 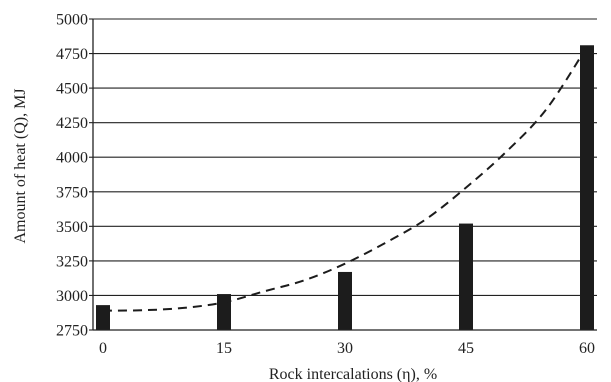 I want to click on y-tick-label: 3500, so click(x=72, y=227).